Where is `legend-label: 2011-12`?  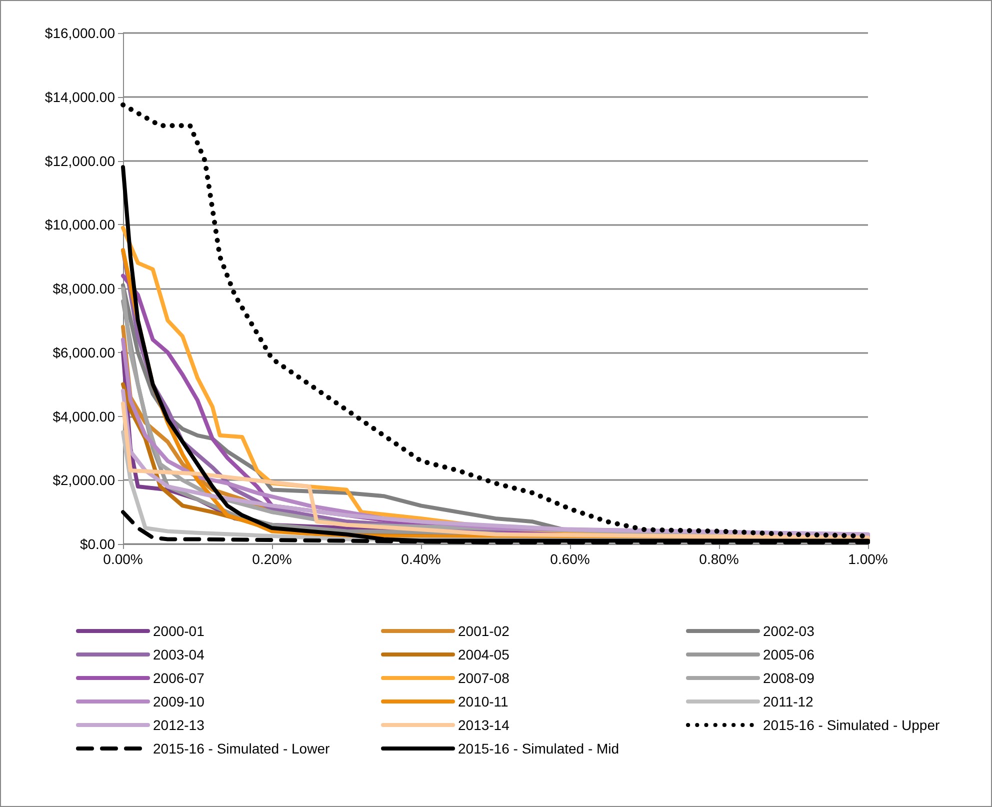
legend-label: 2011-12 is located at coordinates (788, 702).